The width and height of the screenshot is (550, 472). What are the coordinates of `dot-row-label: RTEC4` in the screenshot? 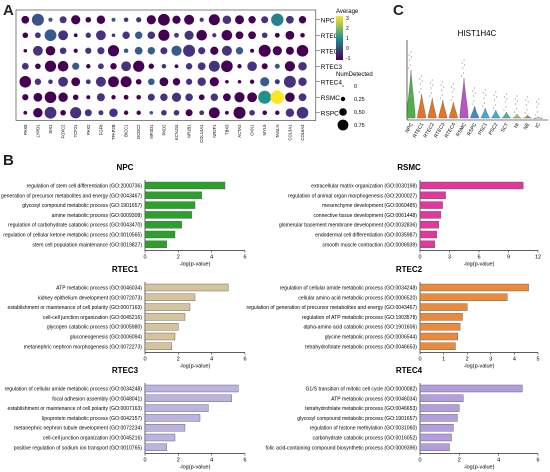 It's located at (332, 82).